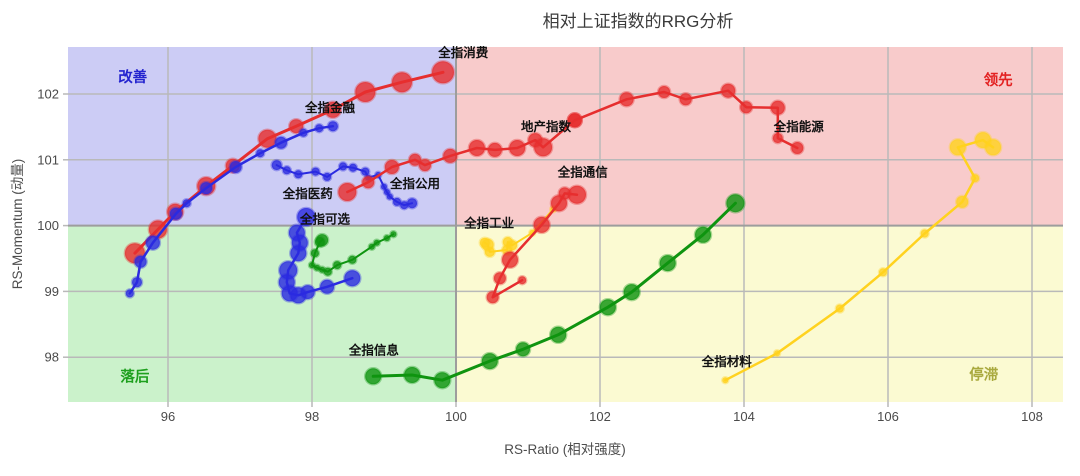 The height and width of the screenshot is (476, 1080). I want to click on series-label-全指公用: 全指公用, so click(414, 183).